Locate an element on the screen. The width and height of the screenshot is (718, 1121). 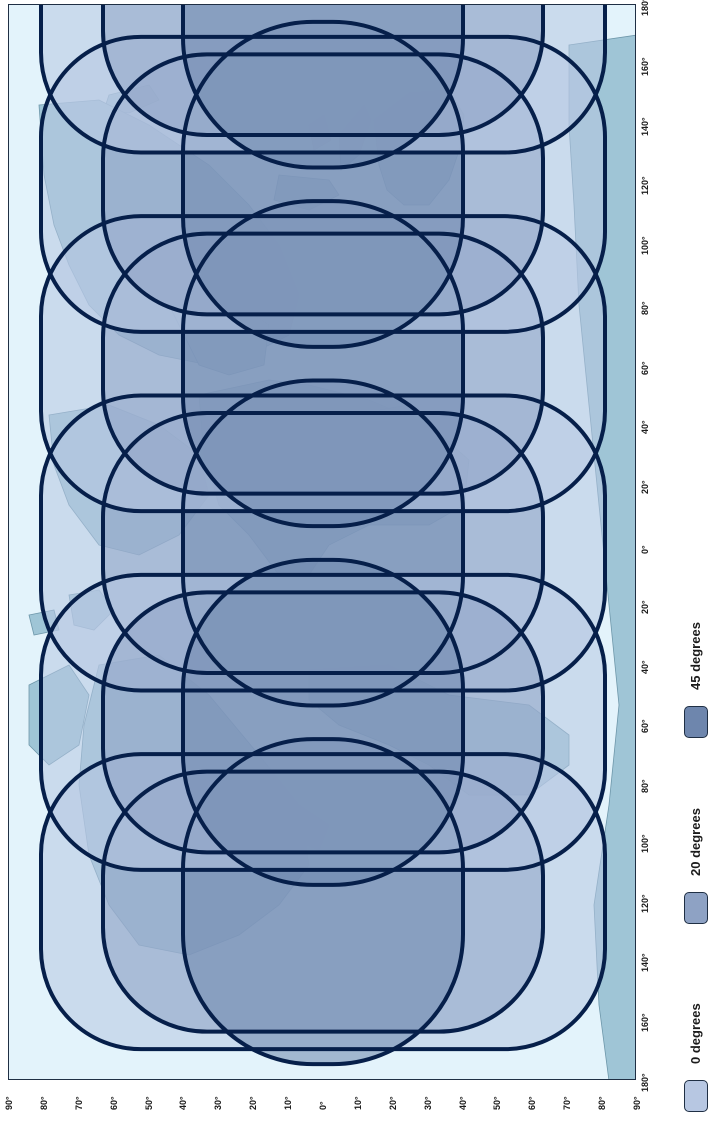
legend-label: 0 degrees is located at coordinates (695, 1033).